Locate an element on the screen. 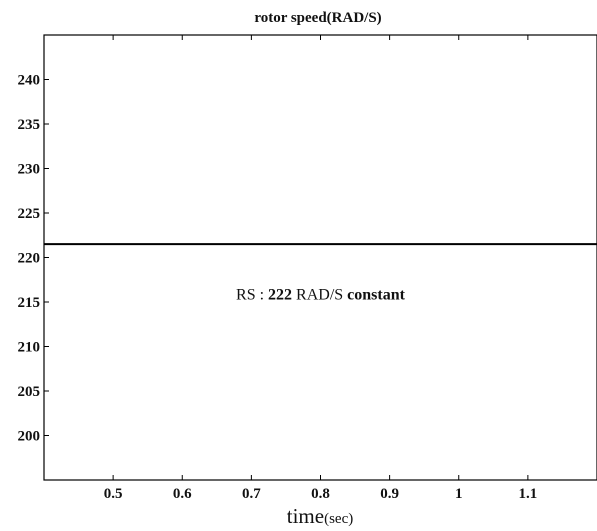 This screenshot has width=597, height=531. x-axis-label-unit: (sec) is located at coordinates (338, 519).